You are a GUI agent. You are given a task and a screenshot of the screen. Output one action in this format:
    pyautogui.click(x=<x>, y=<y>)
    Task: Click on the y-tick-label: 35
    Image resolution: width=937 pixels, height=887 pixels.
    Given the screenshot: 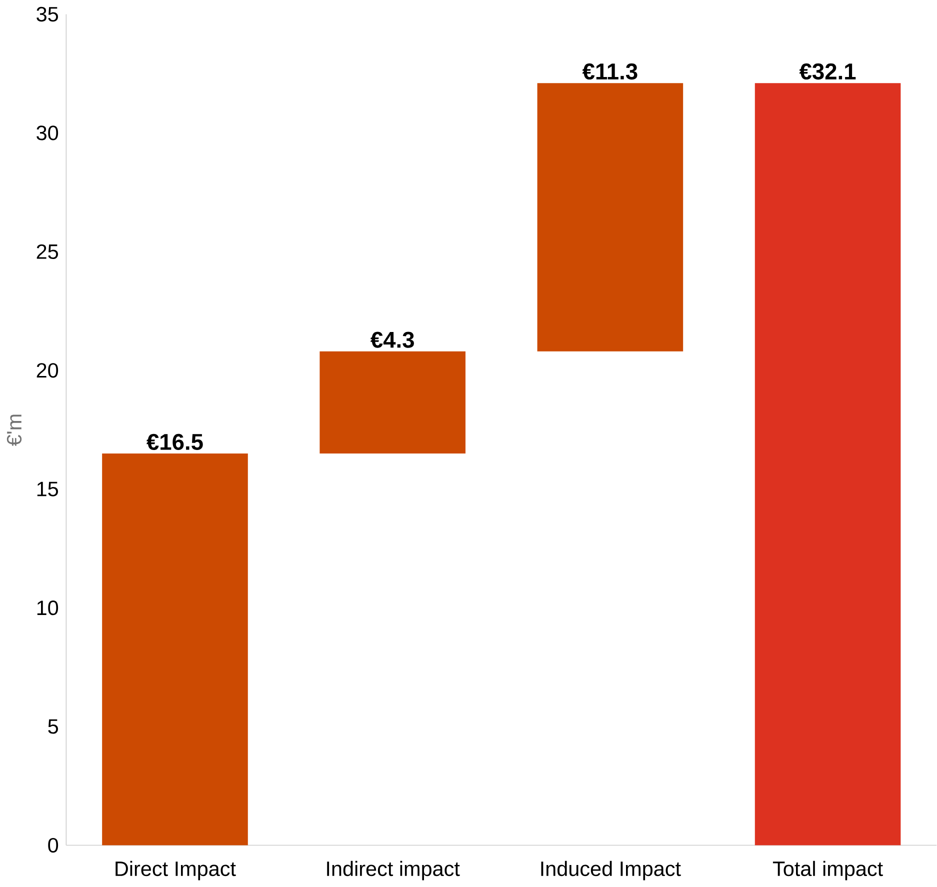 What is the action you would take?
    pyautogui.click(x=47, y=14)
    